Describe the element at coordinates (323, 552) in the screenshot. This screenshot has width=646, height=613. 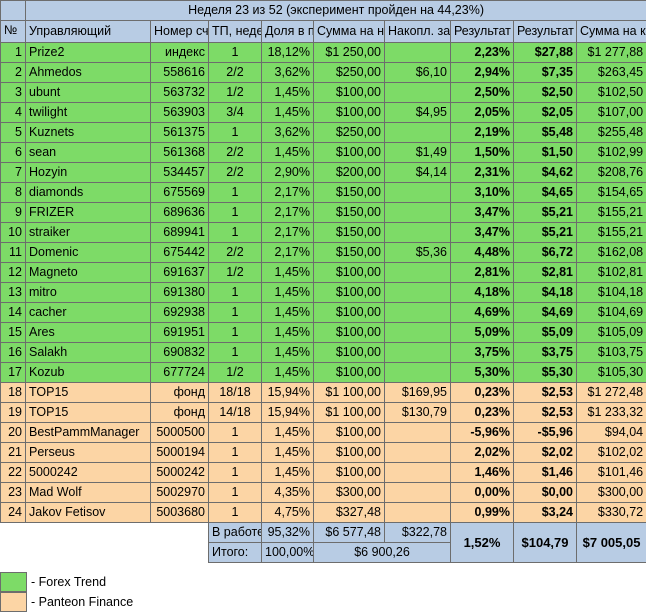
I see `footer-total-row: Итого: 100,00% $6 900,26` at that location.